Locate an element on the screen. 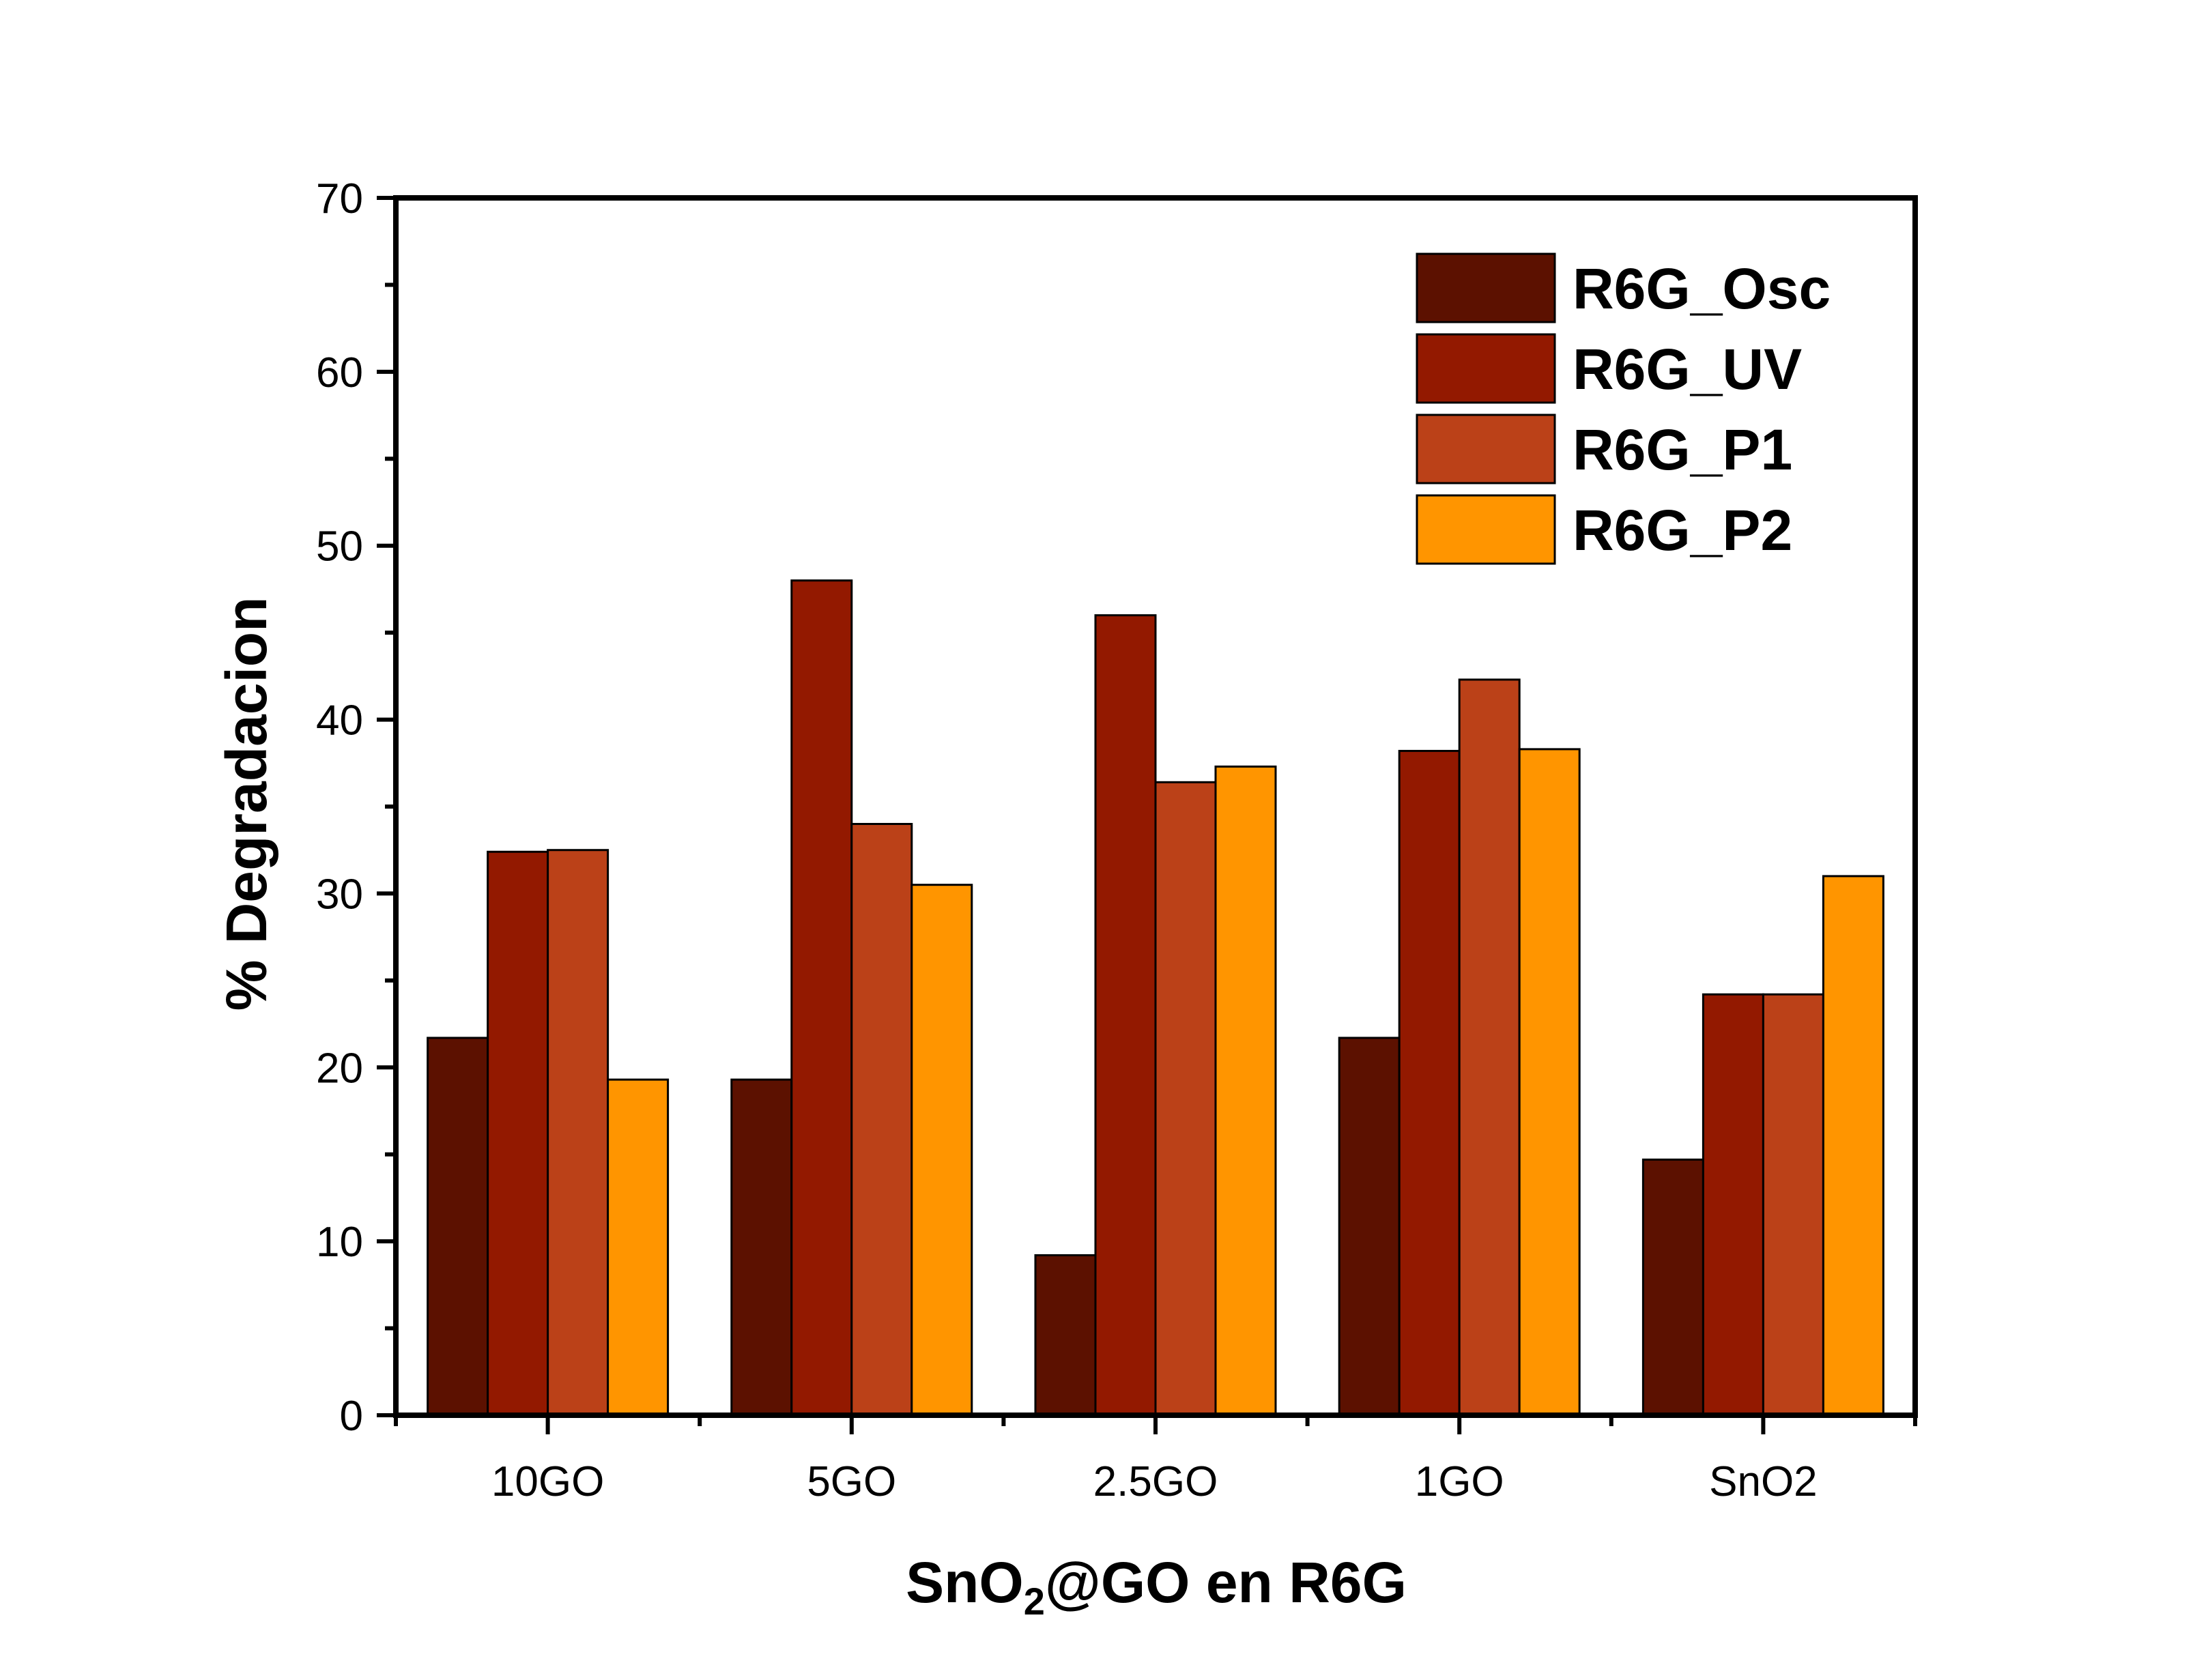  bar-R6G_P2-2.5GO is located at coordinates (1245, 1091).